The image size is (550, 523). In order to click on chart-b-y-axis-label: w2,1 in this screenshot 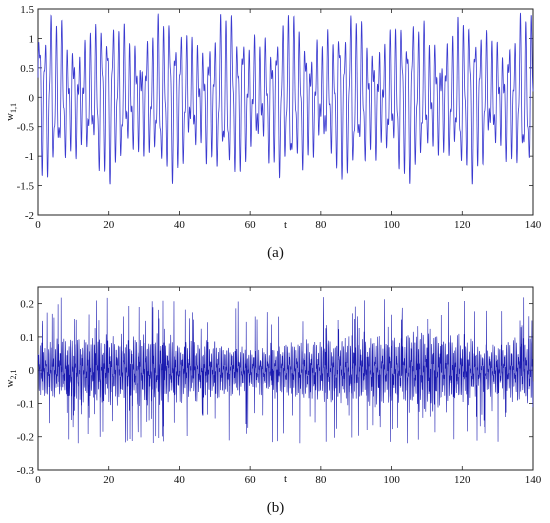, I will do `click(11, 379)`.